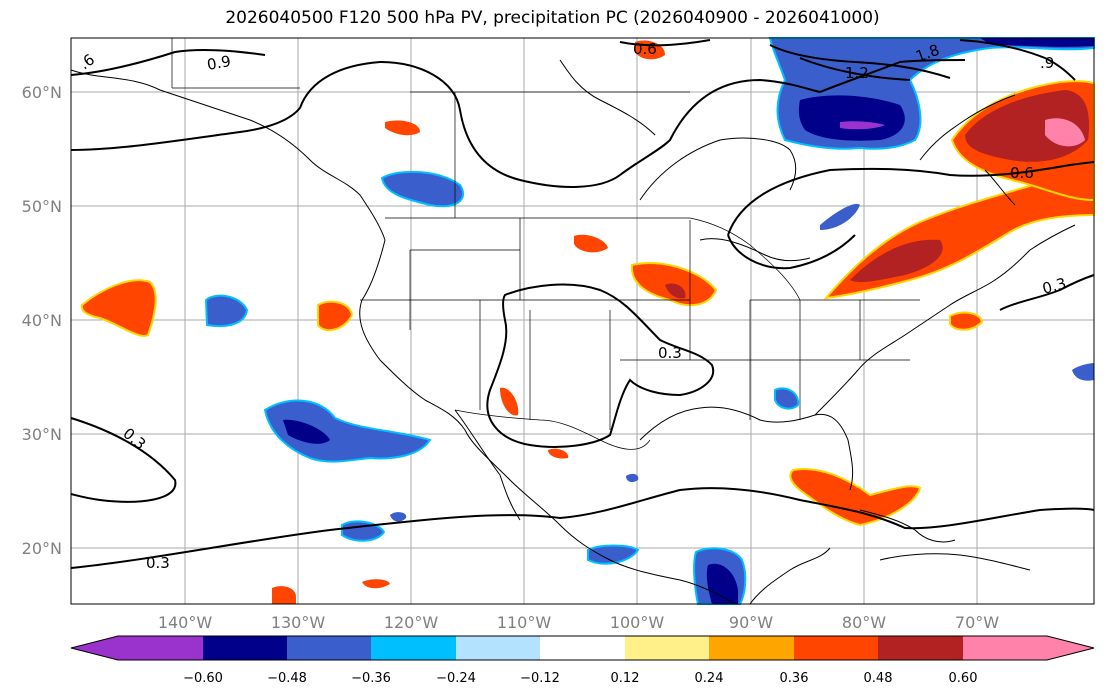 Image resolution: width=1105 pixels, height=698 pixels. Describe the element at coordinates (185, 622) in the screenshot. I see `longitude-label: 140°W` at that location.